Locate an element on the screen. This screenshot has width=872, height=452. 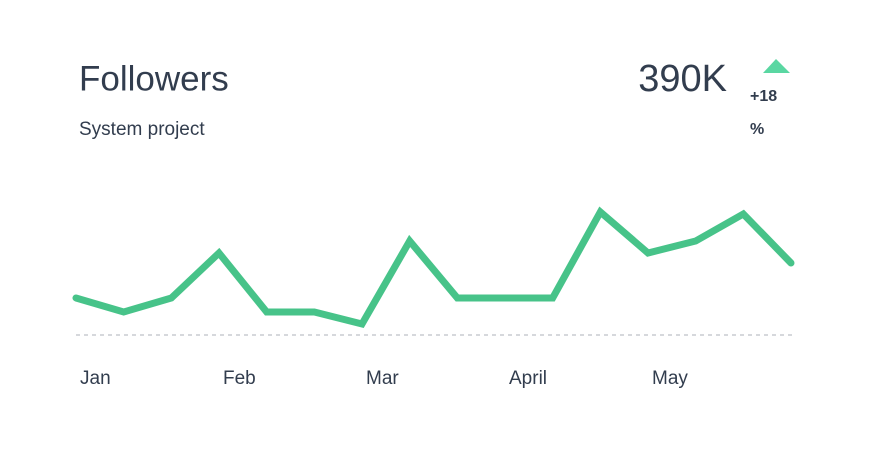
x-tick-label: Mar is located at coordinates (382, 378).